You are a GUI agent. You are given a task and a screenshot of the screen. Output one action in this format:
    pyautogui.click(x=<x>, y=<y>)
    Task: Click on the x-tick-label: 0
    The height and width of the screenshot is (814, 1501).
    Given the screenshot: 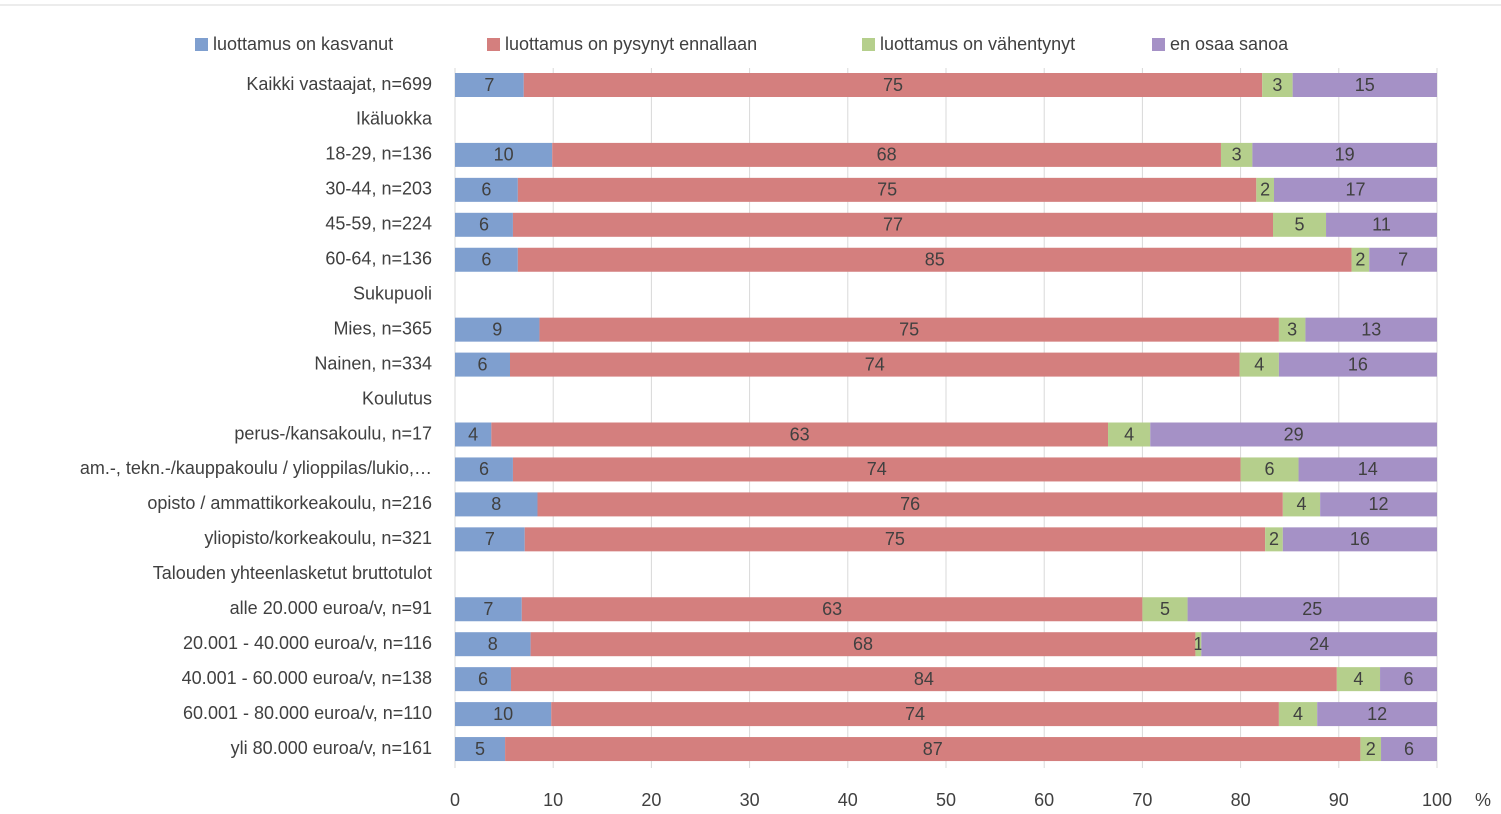 What is the action you would take?
    pyautogui.click(x=455, y=800)
    